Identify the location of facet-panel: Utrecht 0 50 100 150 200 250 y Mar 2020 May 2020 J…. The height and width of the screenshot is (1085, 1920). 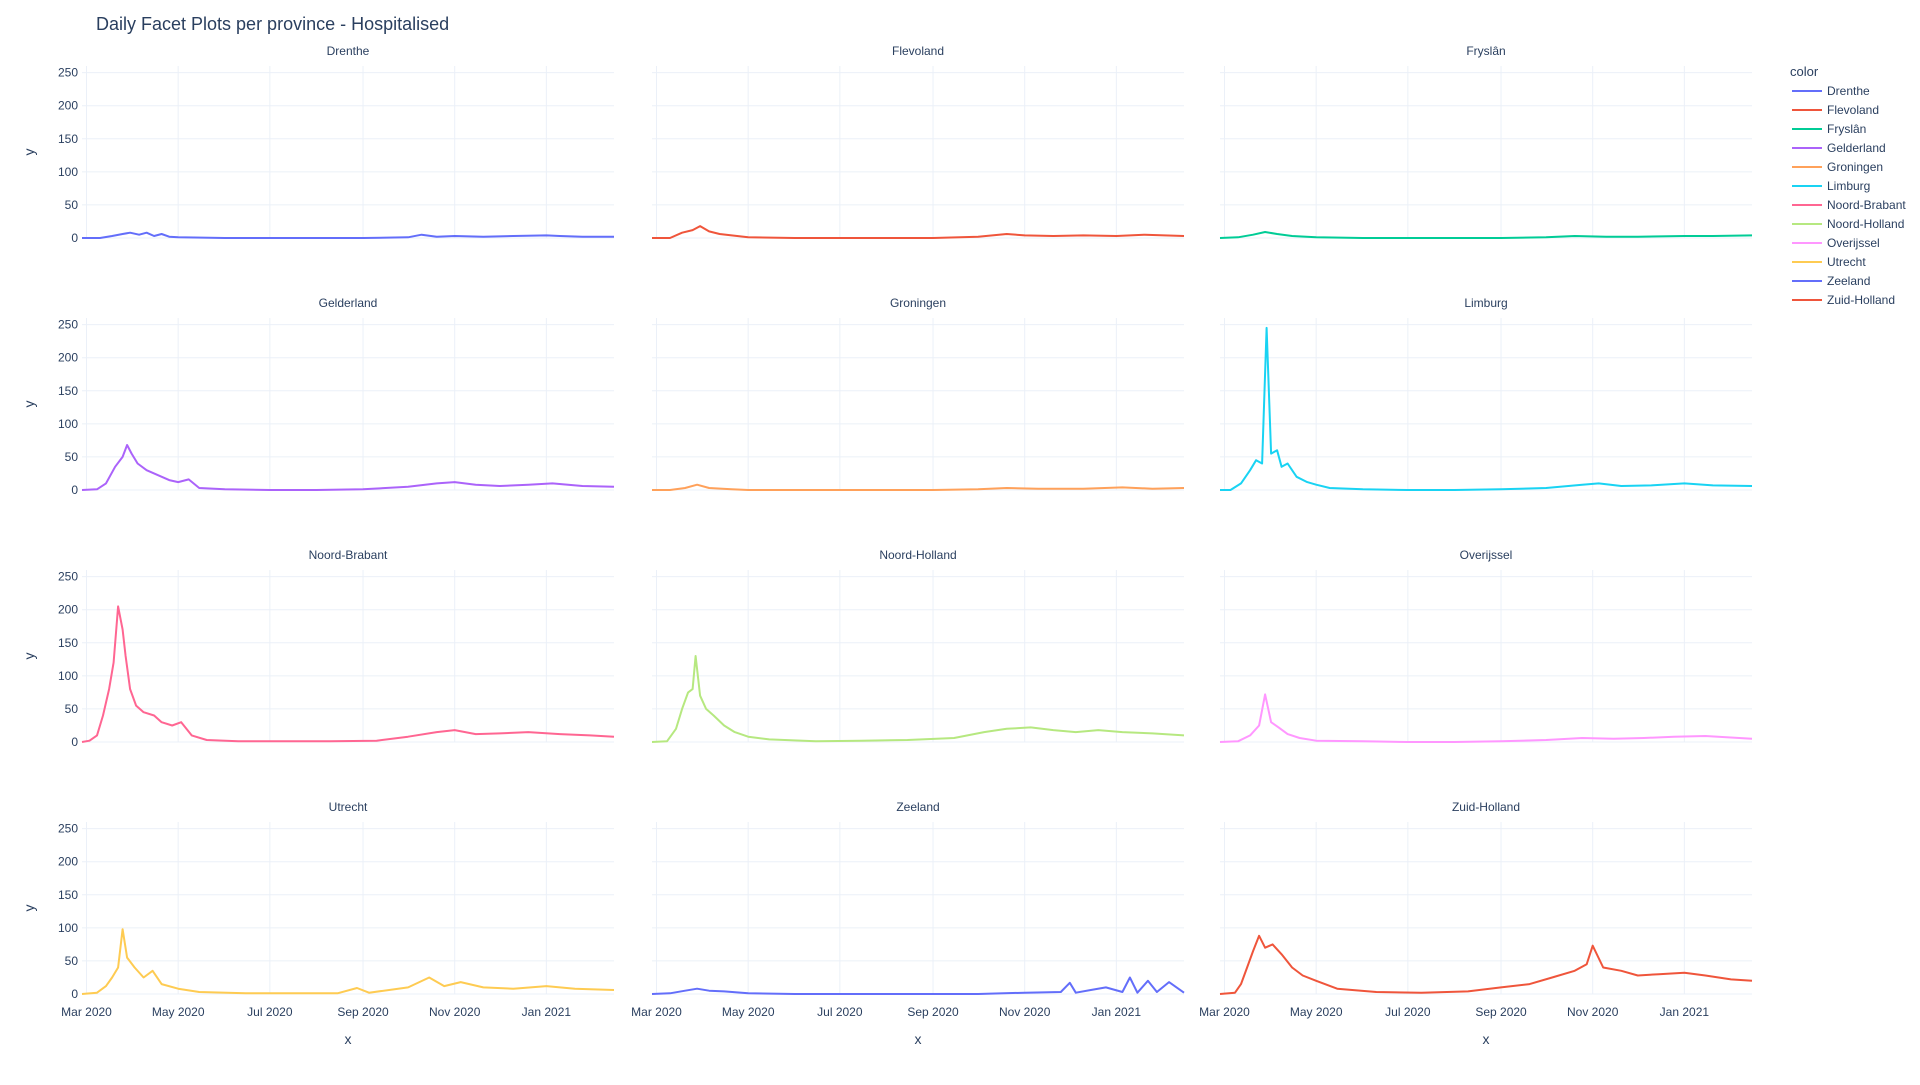
(318, 923).